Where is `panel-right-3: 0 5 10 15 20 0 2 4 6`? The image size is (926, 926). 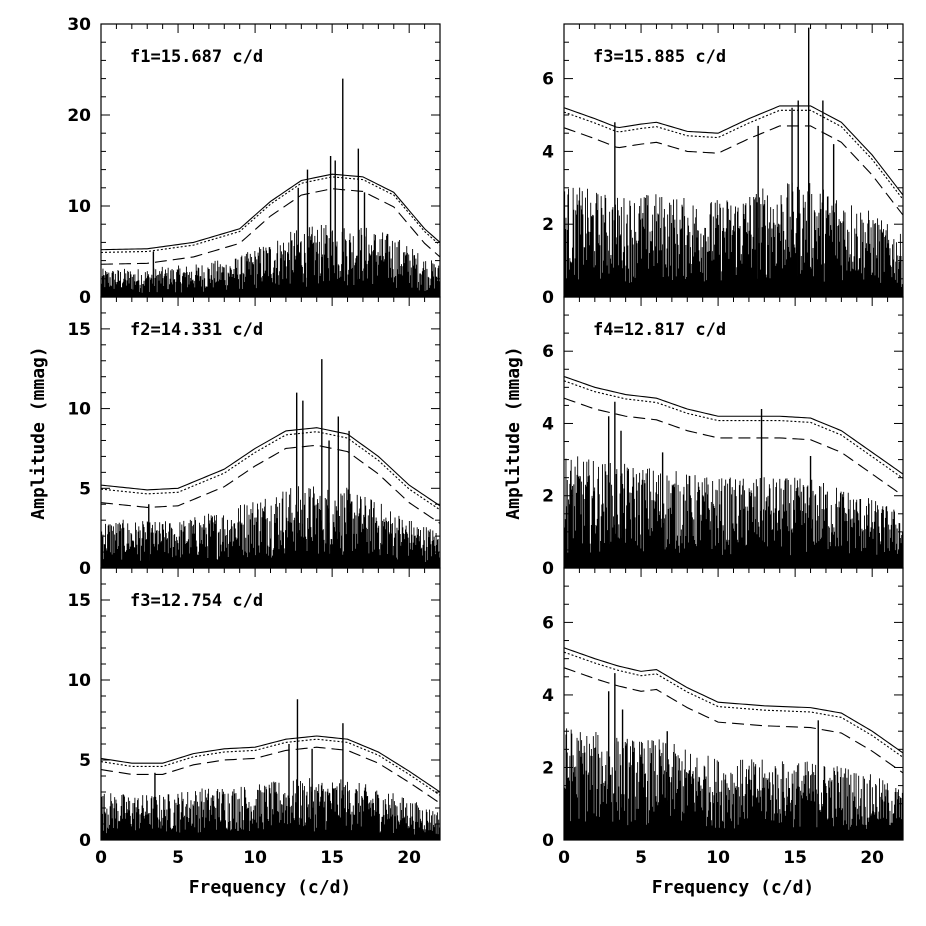 panel-right-3: 0 5 10 15 20 0 2 4 6 is located at coordinates (723, 717).